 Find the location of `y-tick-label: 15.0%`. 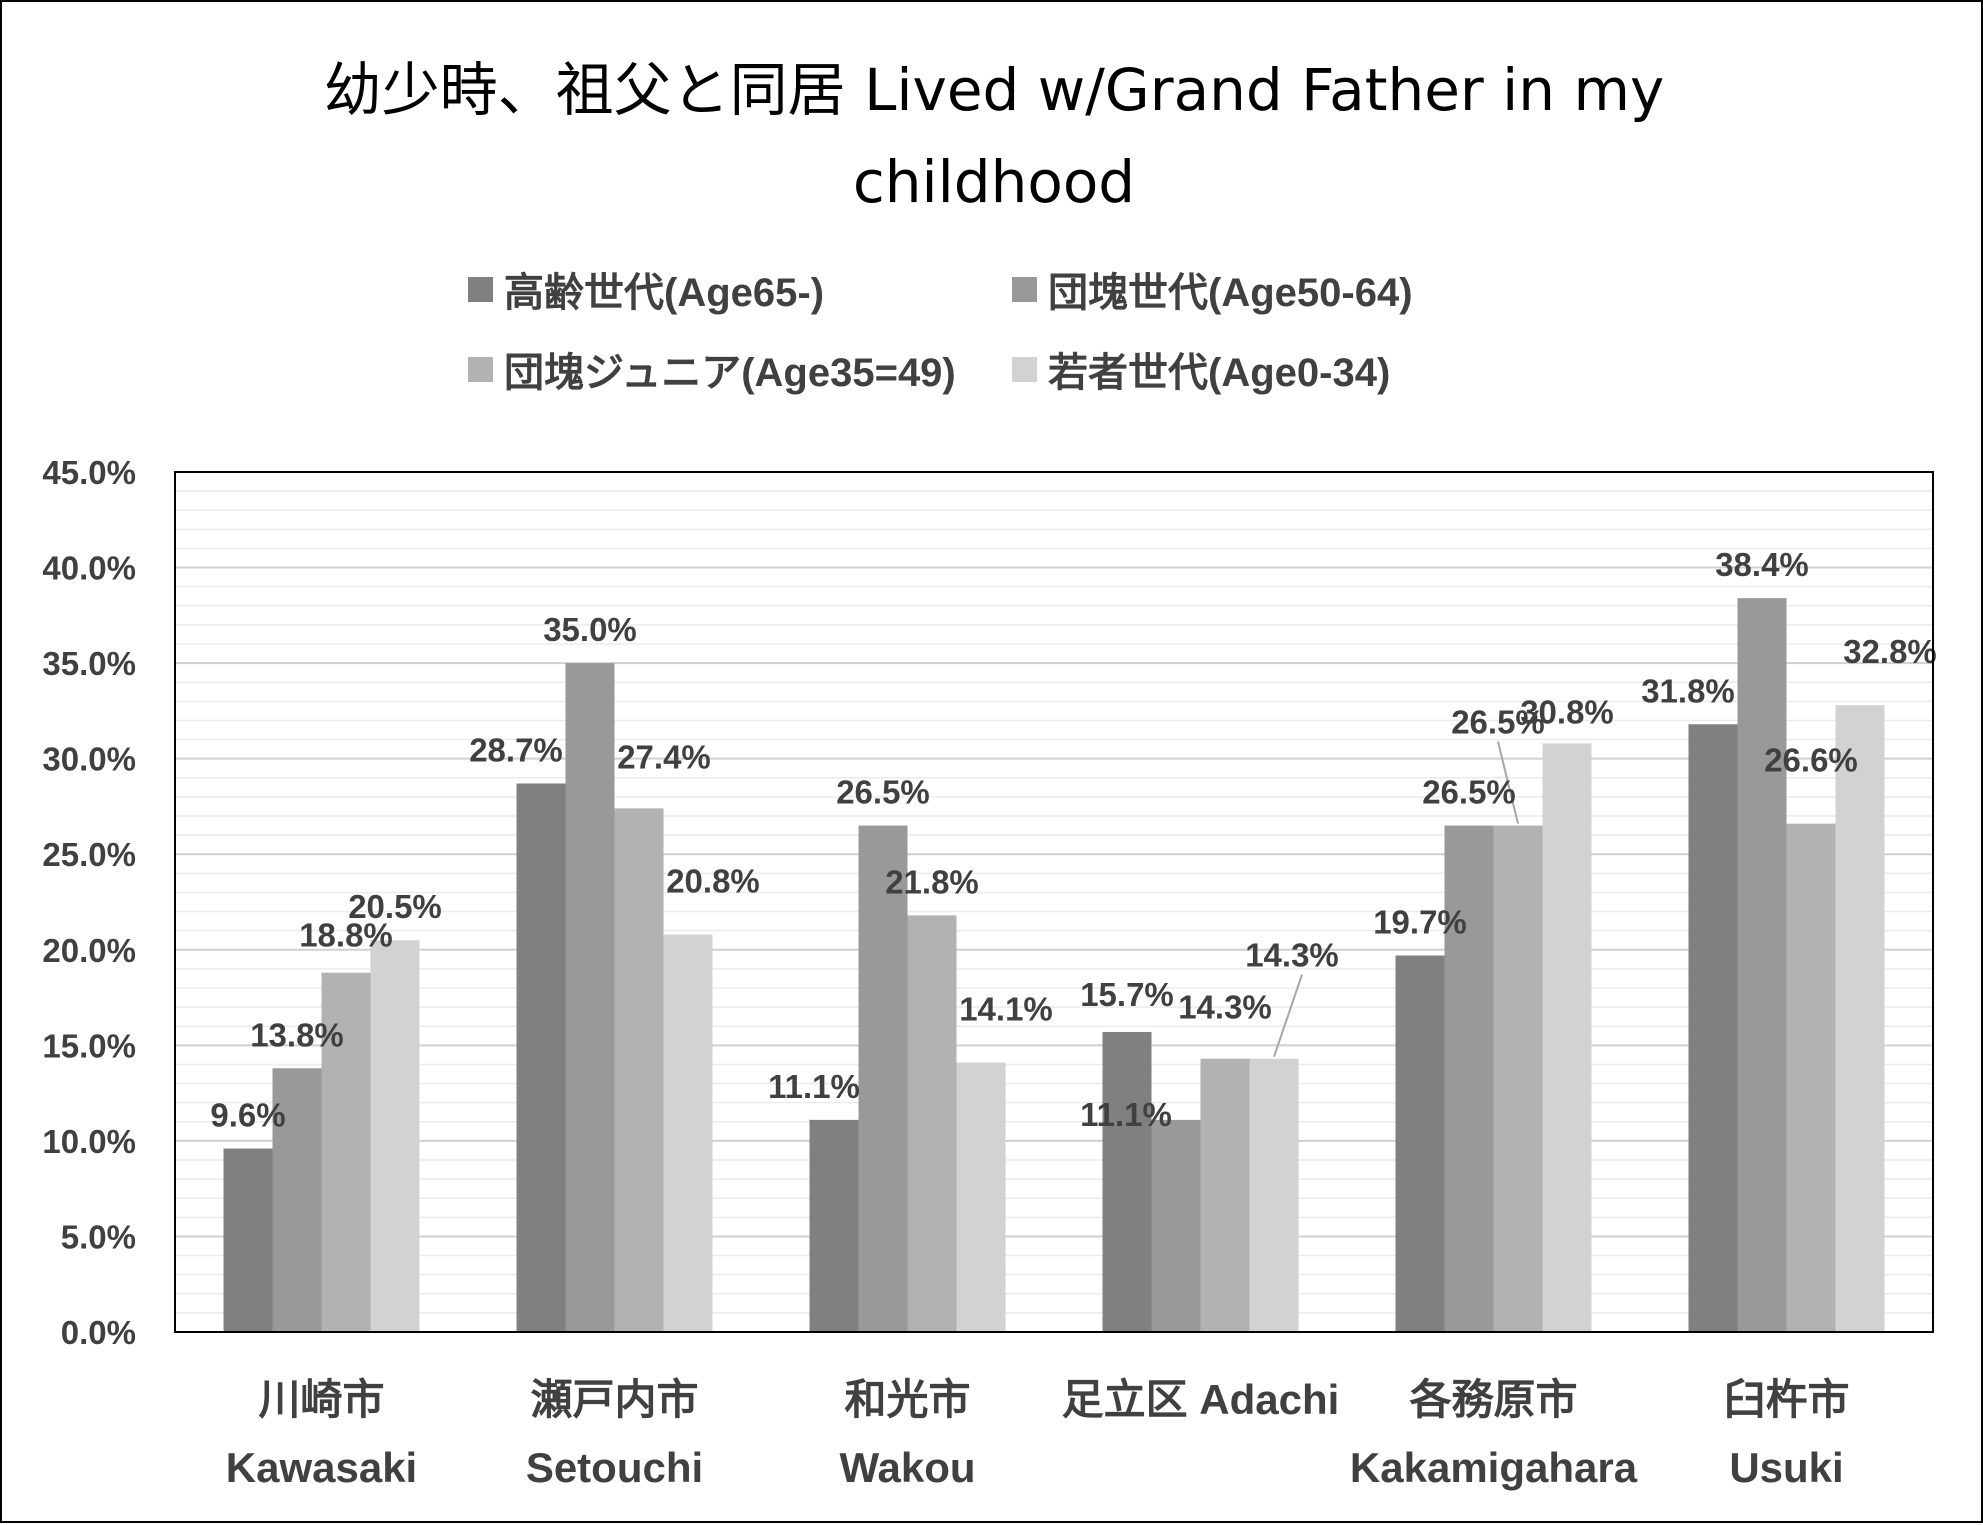

y-tick-label: 15.0% is located at coordinates (89, 1045).